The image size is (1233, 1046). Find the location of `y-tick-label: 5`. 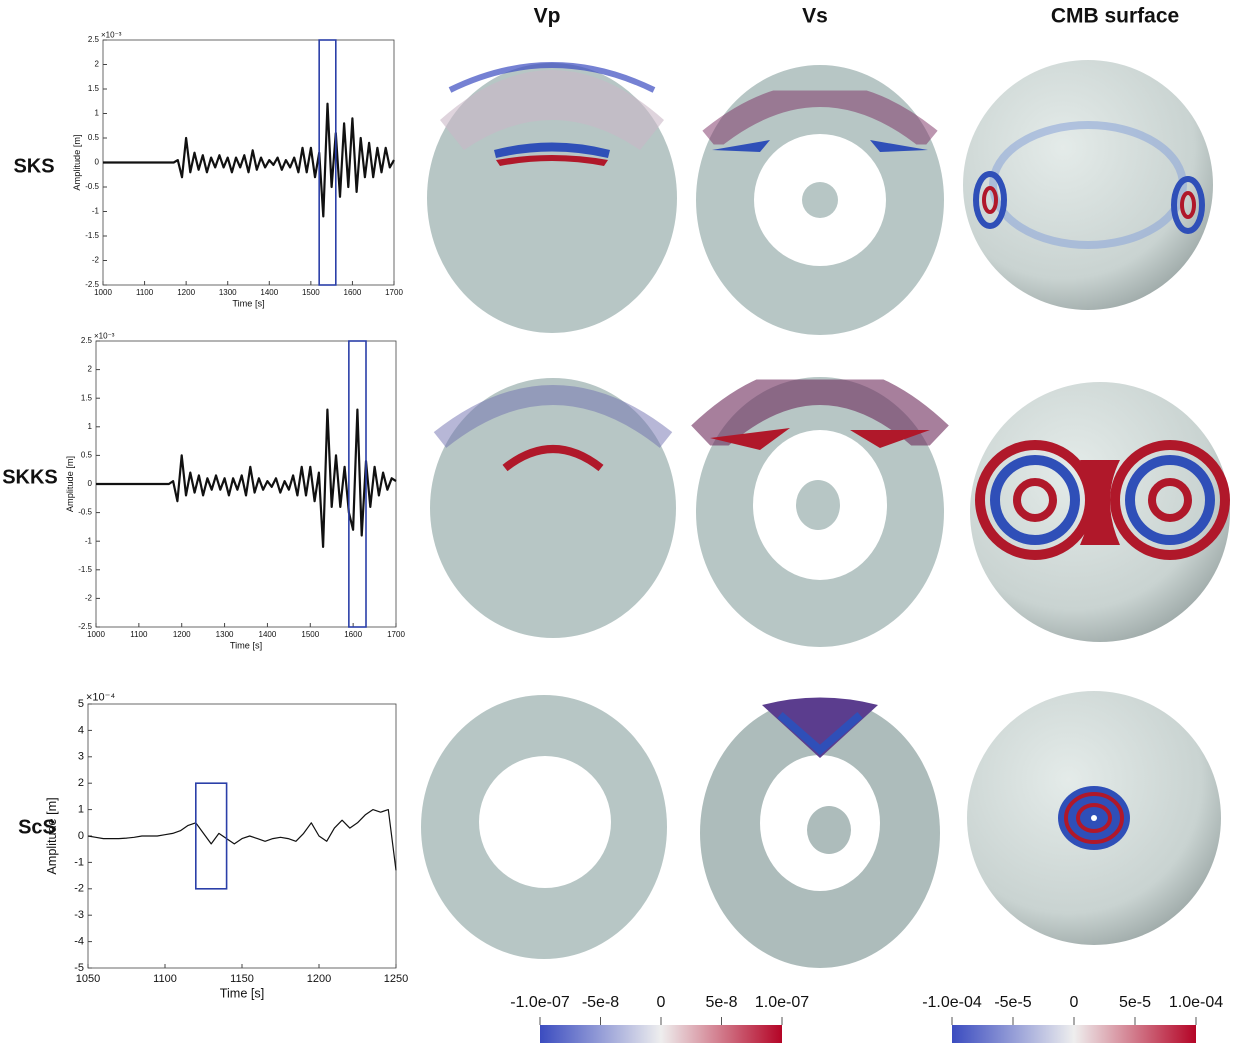

y-tick-label: 5 is located at coordinates (81, 704).